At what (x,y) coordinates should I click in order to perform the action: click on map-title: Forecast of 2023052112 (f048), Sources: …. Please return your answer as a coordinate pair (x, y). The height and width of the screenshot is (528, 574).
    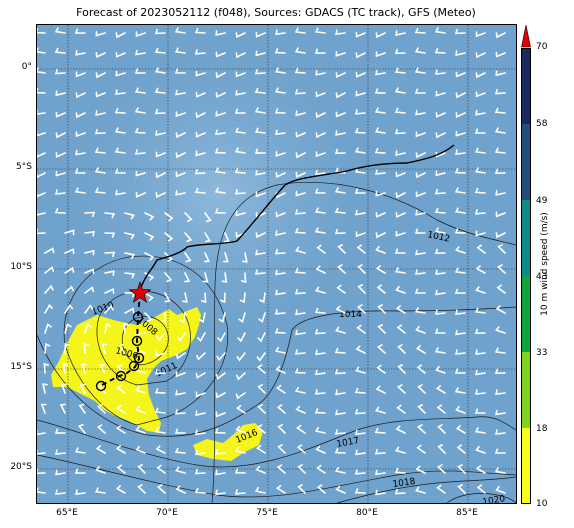
    Looking at the image, I should click on (276, 12).